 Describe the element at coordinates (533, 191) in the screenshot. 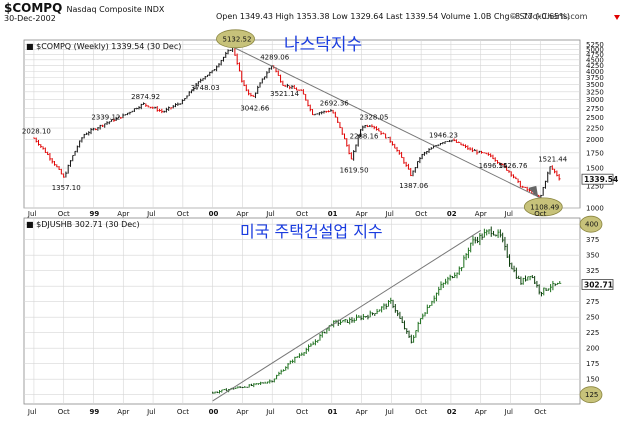

I see `trend-arrowhead` at that location.